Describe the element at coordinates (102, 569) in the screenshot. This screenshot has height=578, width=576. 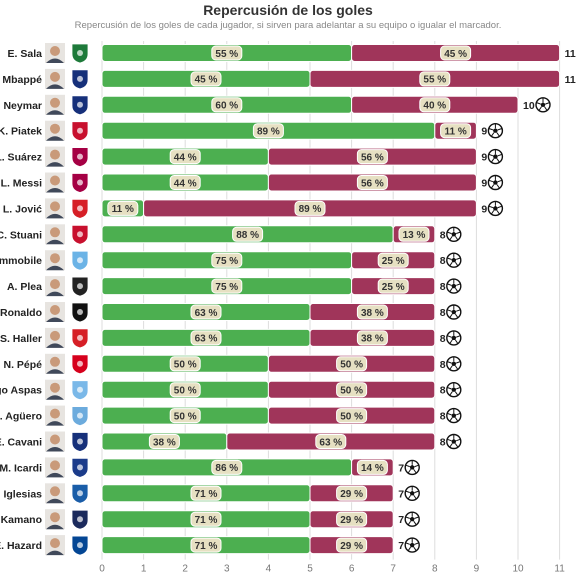
I see `x-tick-label: 0` at that location.